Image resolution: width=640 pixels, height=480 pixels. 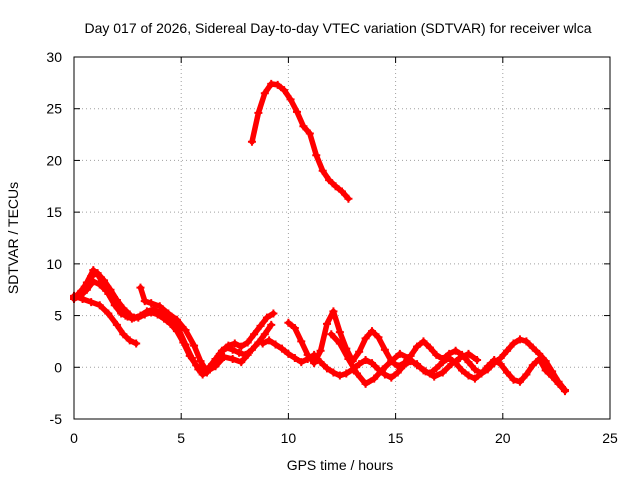 I want to click on series-track-c, so click(x=105, y=319).